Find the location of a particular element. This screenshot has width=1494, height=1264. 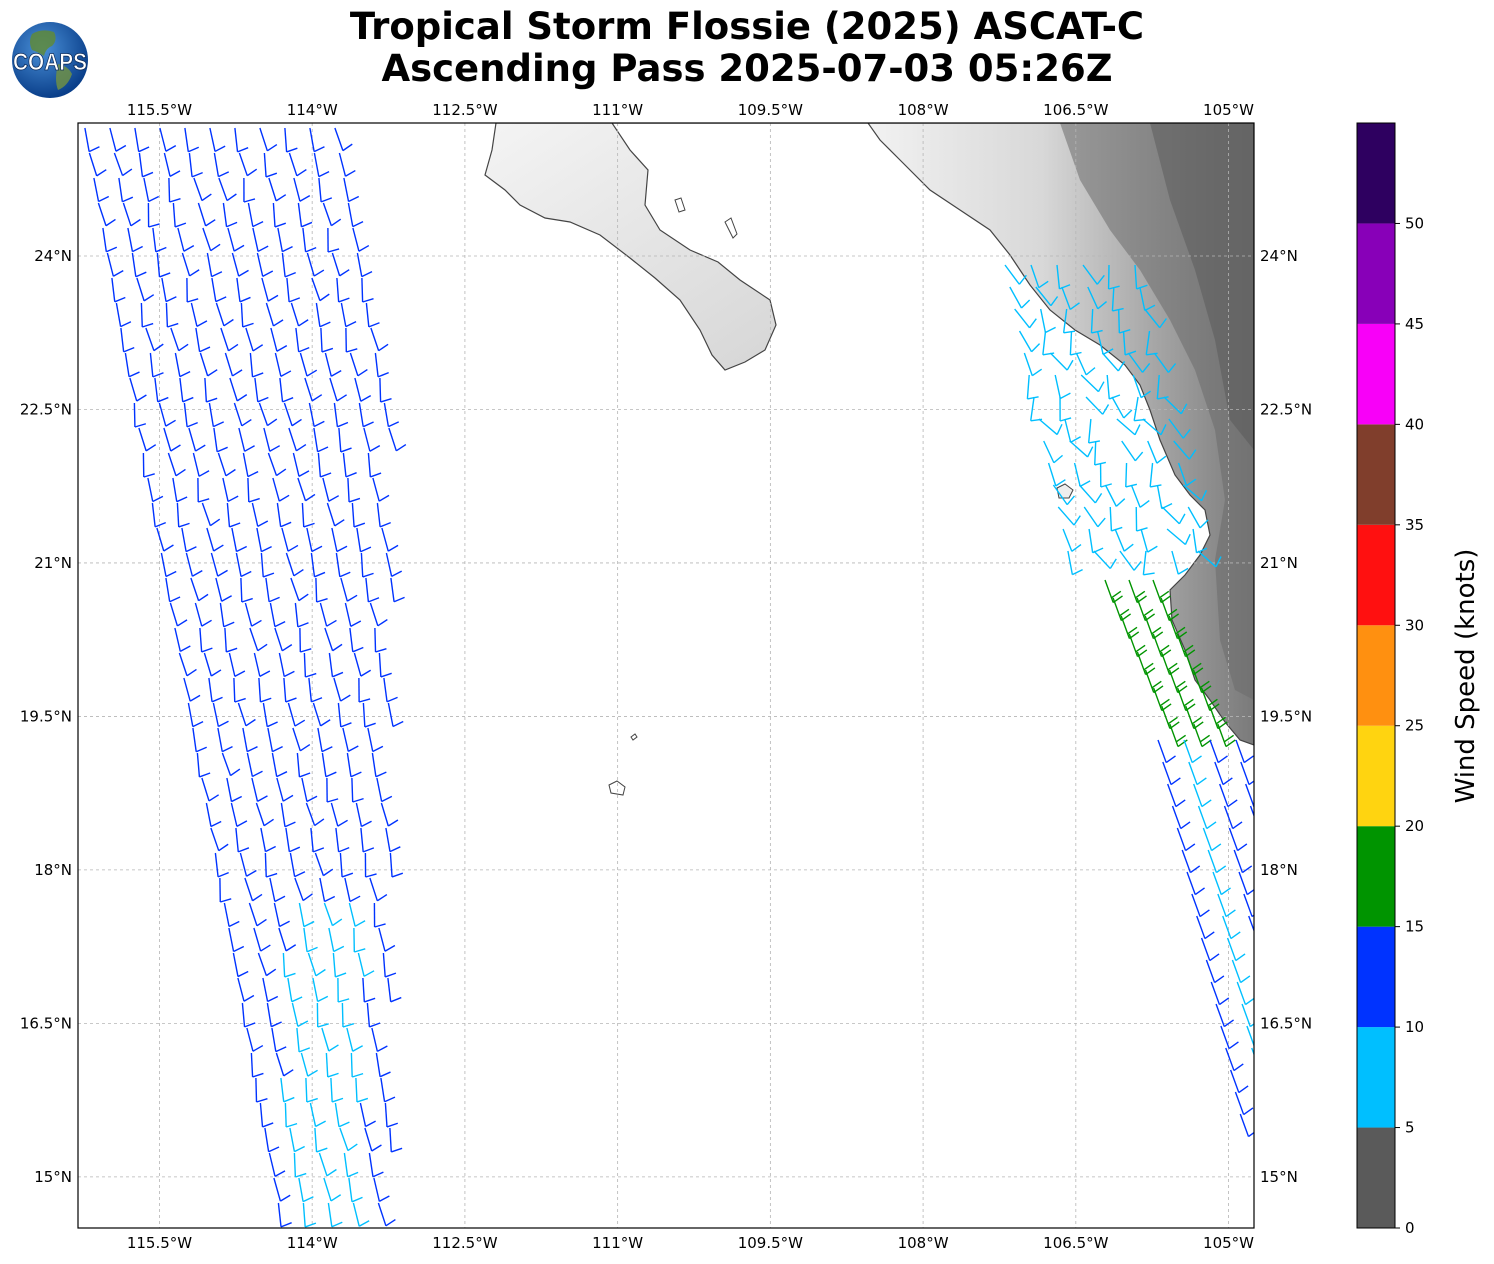

lon-tick-label-top: 109.5°W is located at coordinates (770, 110).